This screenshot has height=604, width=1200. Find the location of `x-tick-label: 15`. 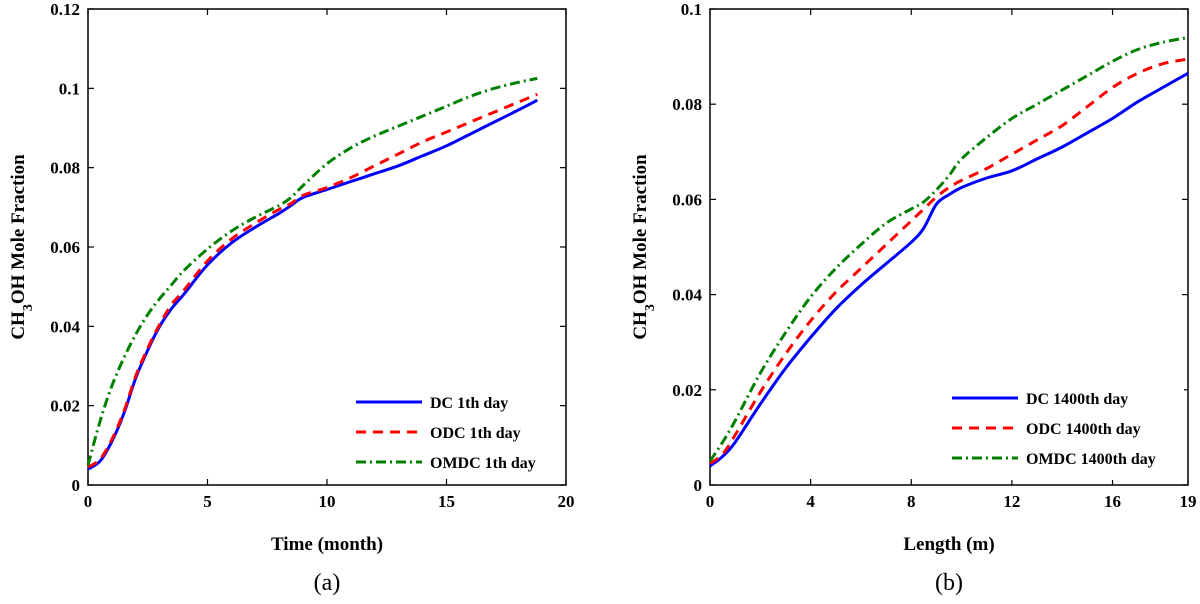

x-tick-label: 15 is located at coordinates (446, 501).